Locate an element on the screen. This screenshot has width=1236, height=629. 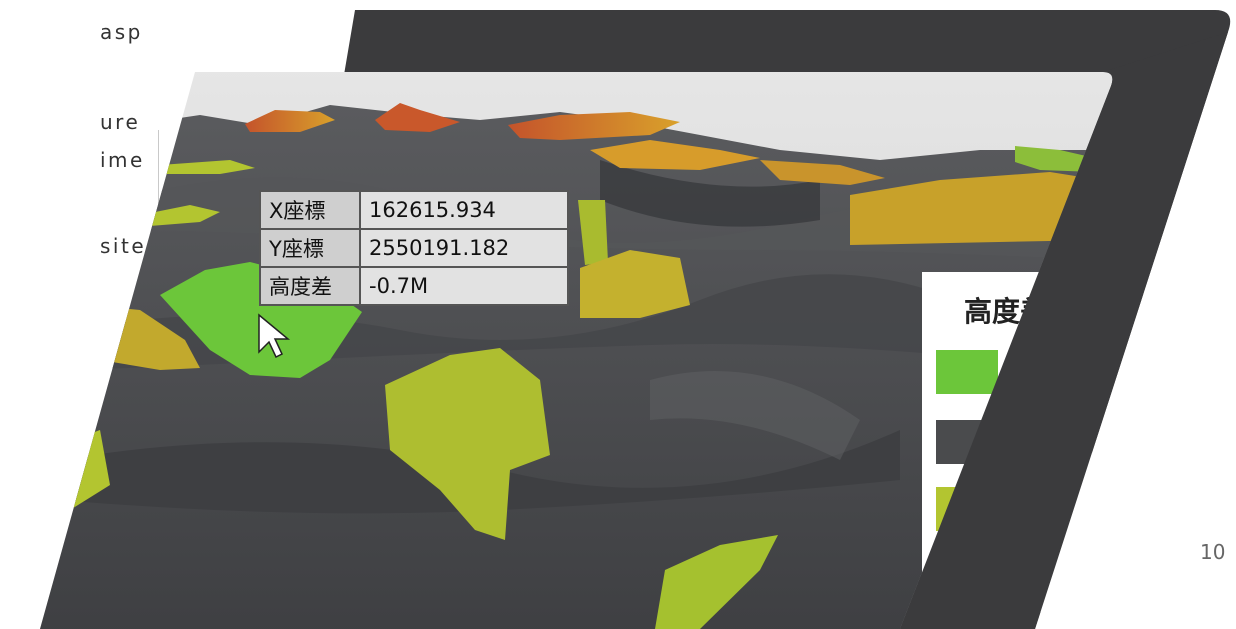
side-text-line: ime is located at coordinates (122, 160).